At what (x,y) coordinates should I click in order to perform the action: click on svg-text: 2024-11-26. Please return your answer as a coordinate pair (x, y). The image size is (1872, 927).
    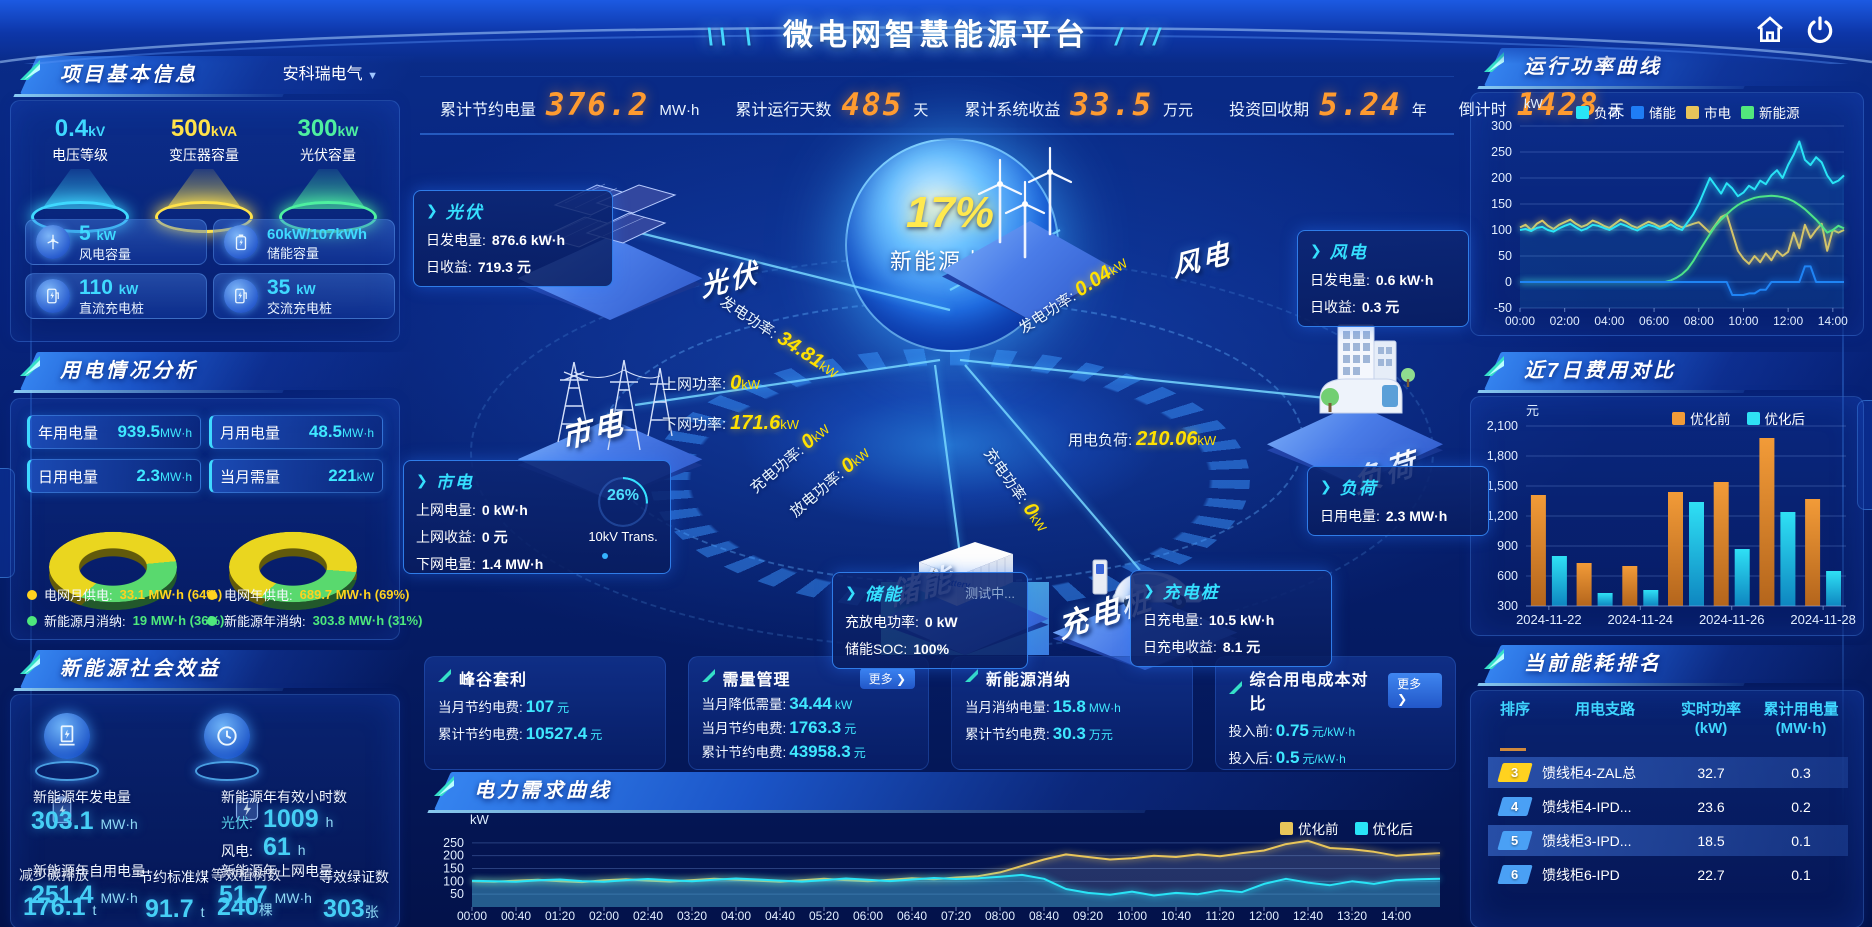
    Looking at the image, I should click on (1732, 619).